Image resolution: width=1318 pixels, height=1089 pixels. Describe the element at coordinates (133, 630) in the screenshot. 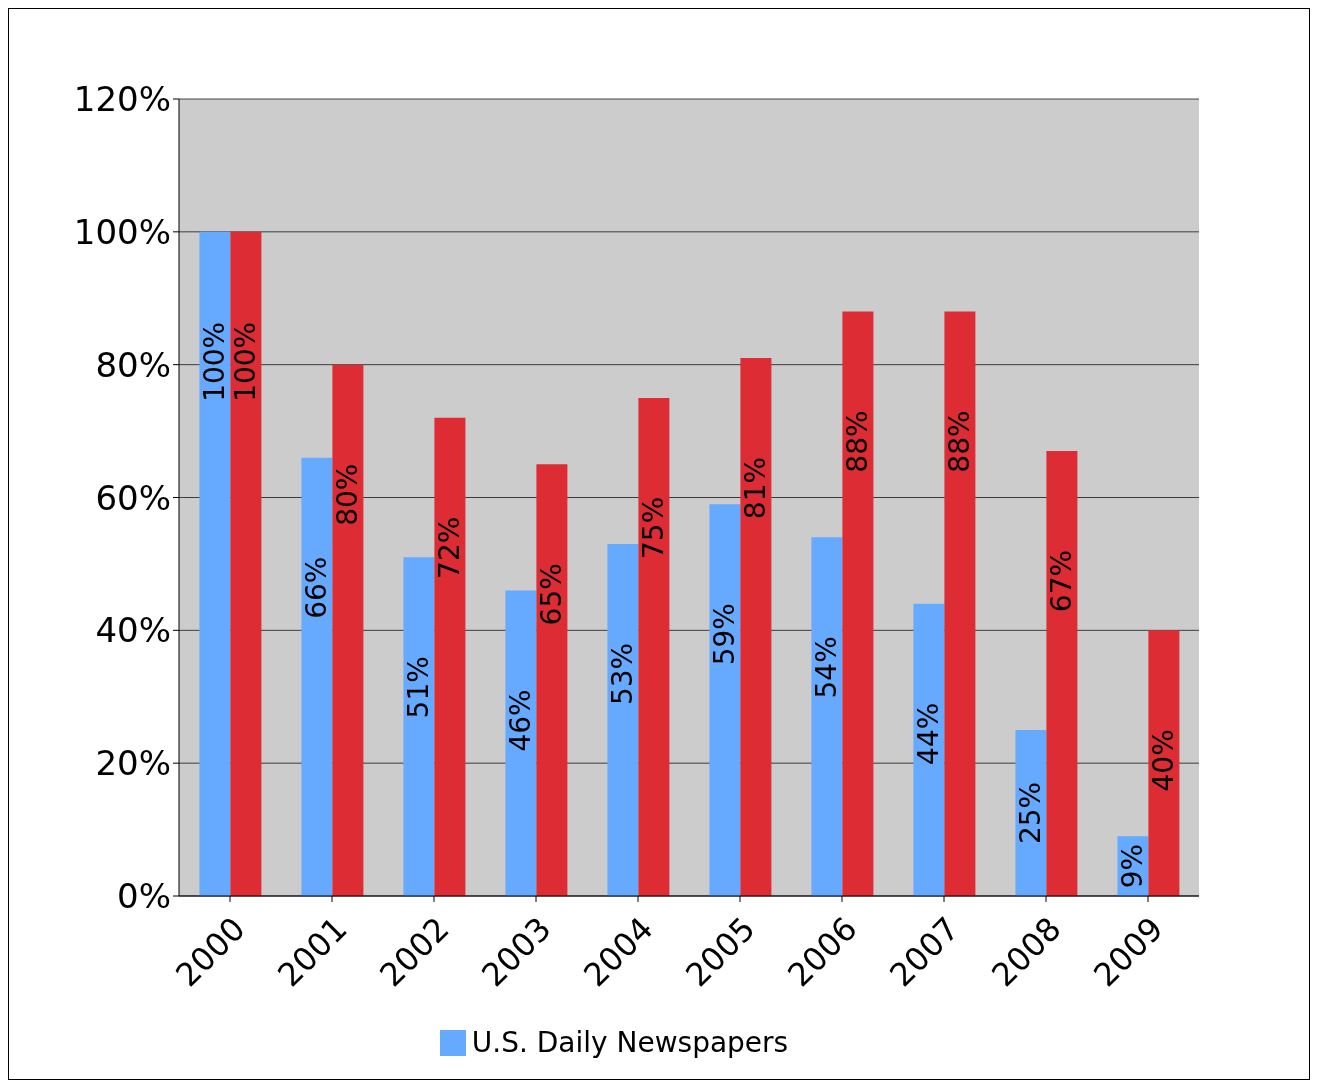

I see `y-tick-label: 40%` at that location.